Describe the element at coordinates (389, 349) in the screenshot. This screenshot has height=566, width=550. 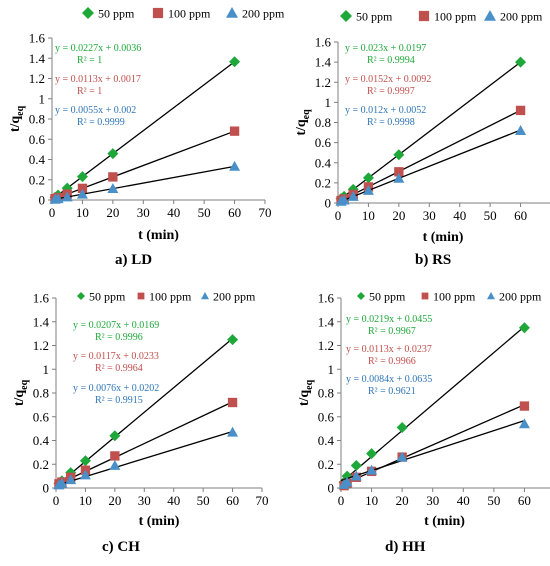
I see `equation-label: y = 0.0113x + 0.0237` at that location.